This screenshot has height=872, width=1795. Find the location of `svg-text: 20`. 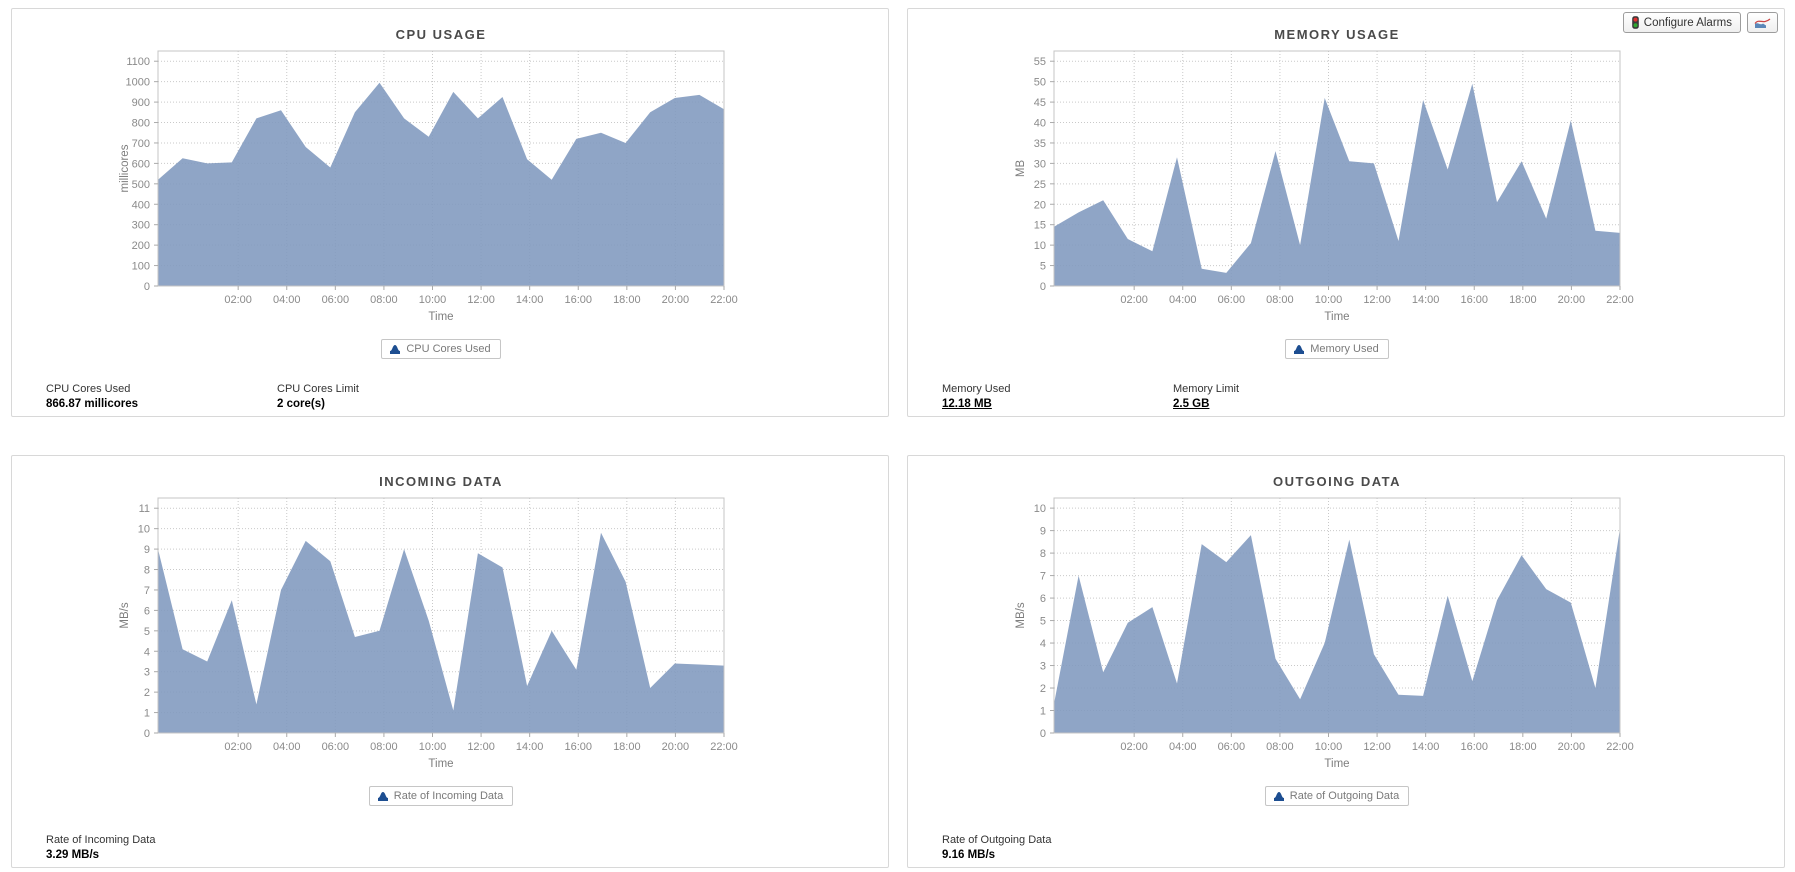

svg-text: 20 is located at coordinates (1040, 205).